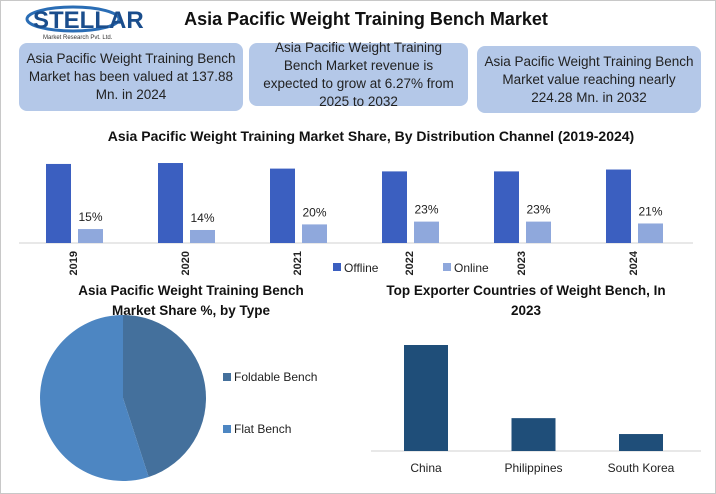  Describe the element at coordinates (361, 268) in the screenshot. I see `legend-label: Offline` at that location.